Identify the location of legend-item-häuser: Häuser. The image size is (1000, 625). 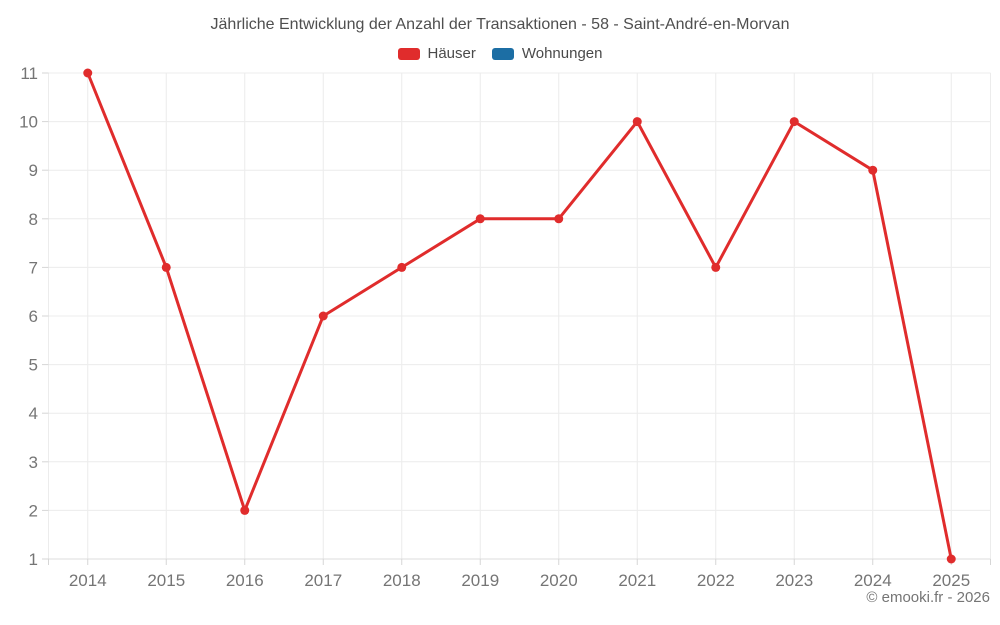
(436, 53).